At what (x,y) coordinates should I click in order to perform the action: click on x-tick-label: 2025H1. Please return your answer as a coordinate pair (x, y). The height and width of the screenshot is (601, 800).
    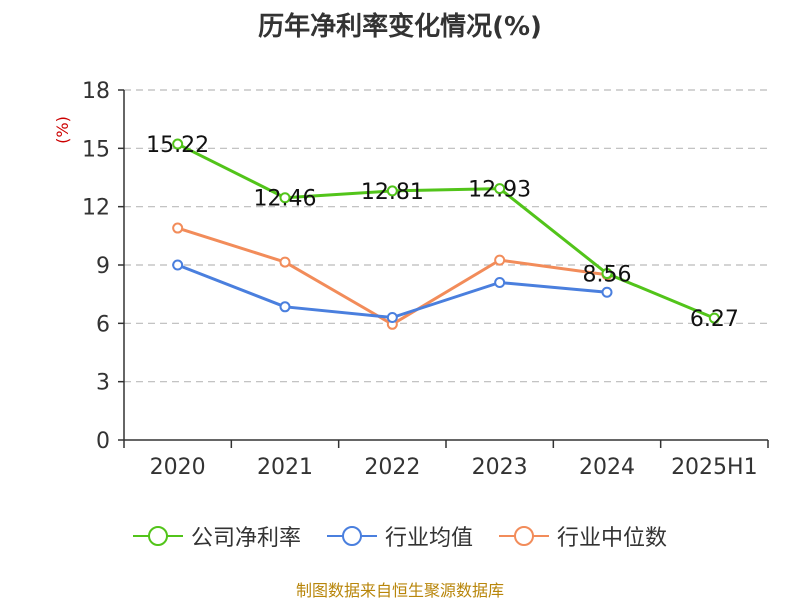
    Looking at the image, I should click on (714, 467).